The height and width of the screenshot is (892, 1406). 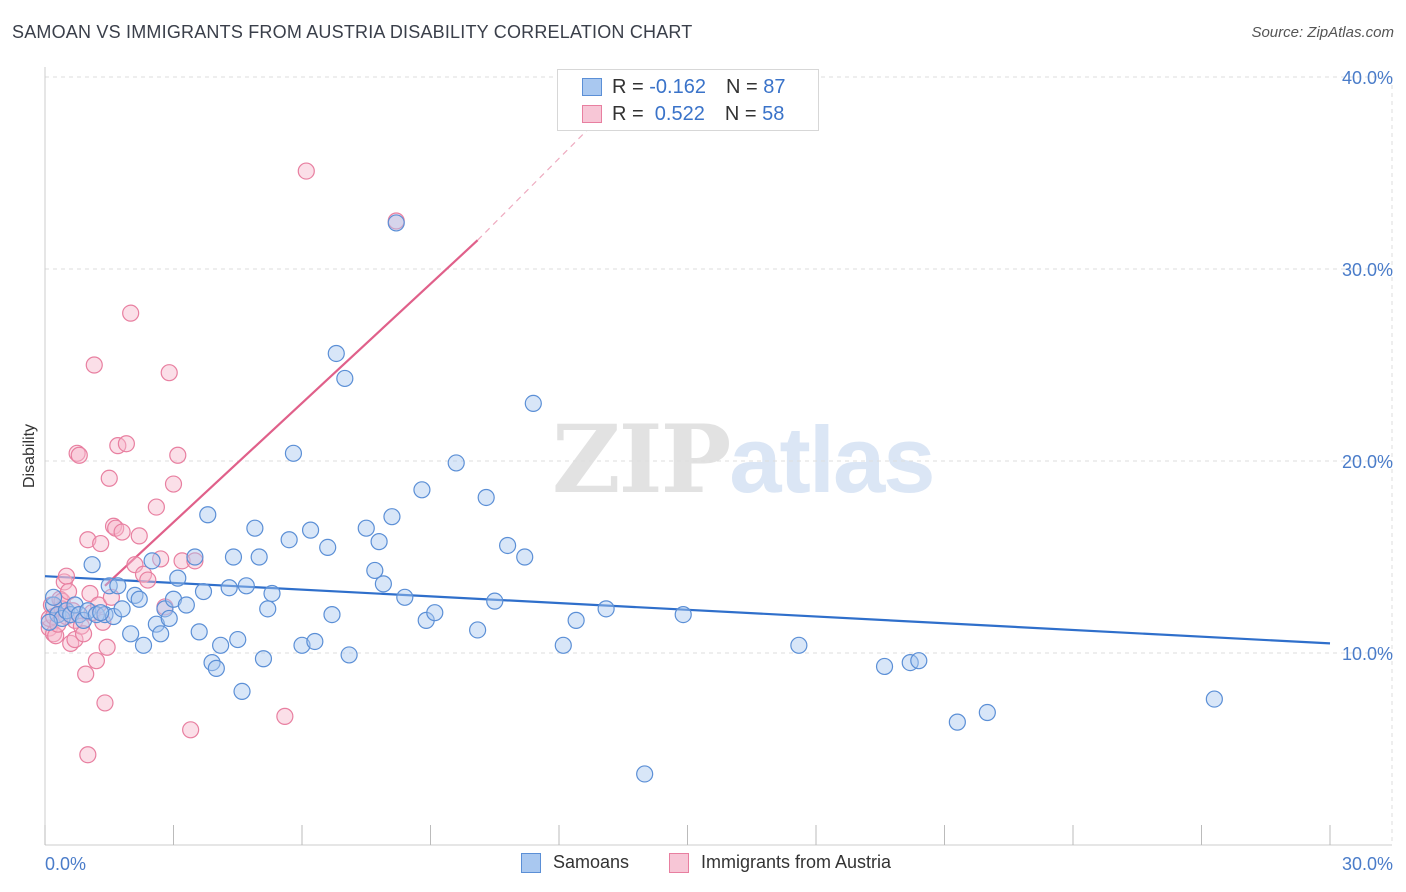 I want to click on chart-source: Source: ZipAtlas.com, so click(x=1322, y=32).